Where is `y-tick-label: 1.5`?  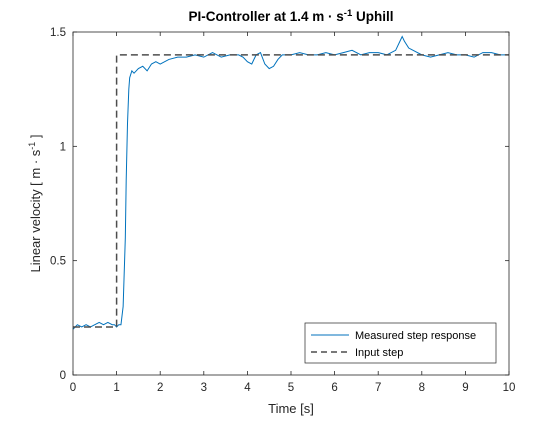
y-tick-label: 1.5 is located at coordinates (58, 33).